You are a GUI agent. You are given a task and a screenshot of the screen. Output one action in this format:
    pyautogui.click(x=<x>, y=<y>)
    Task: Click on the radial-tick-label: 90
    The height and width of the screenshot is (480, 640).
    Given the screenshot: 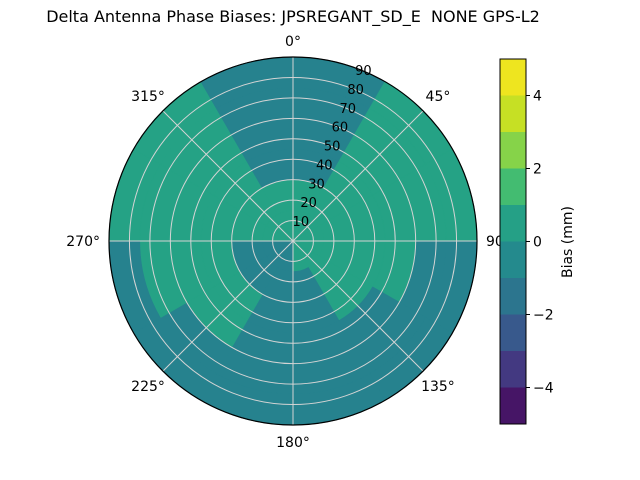 What is the action you would take?
    pyautogui.click(x=363, y=71)
    